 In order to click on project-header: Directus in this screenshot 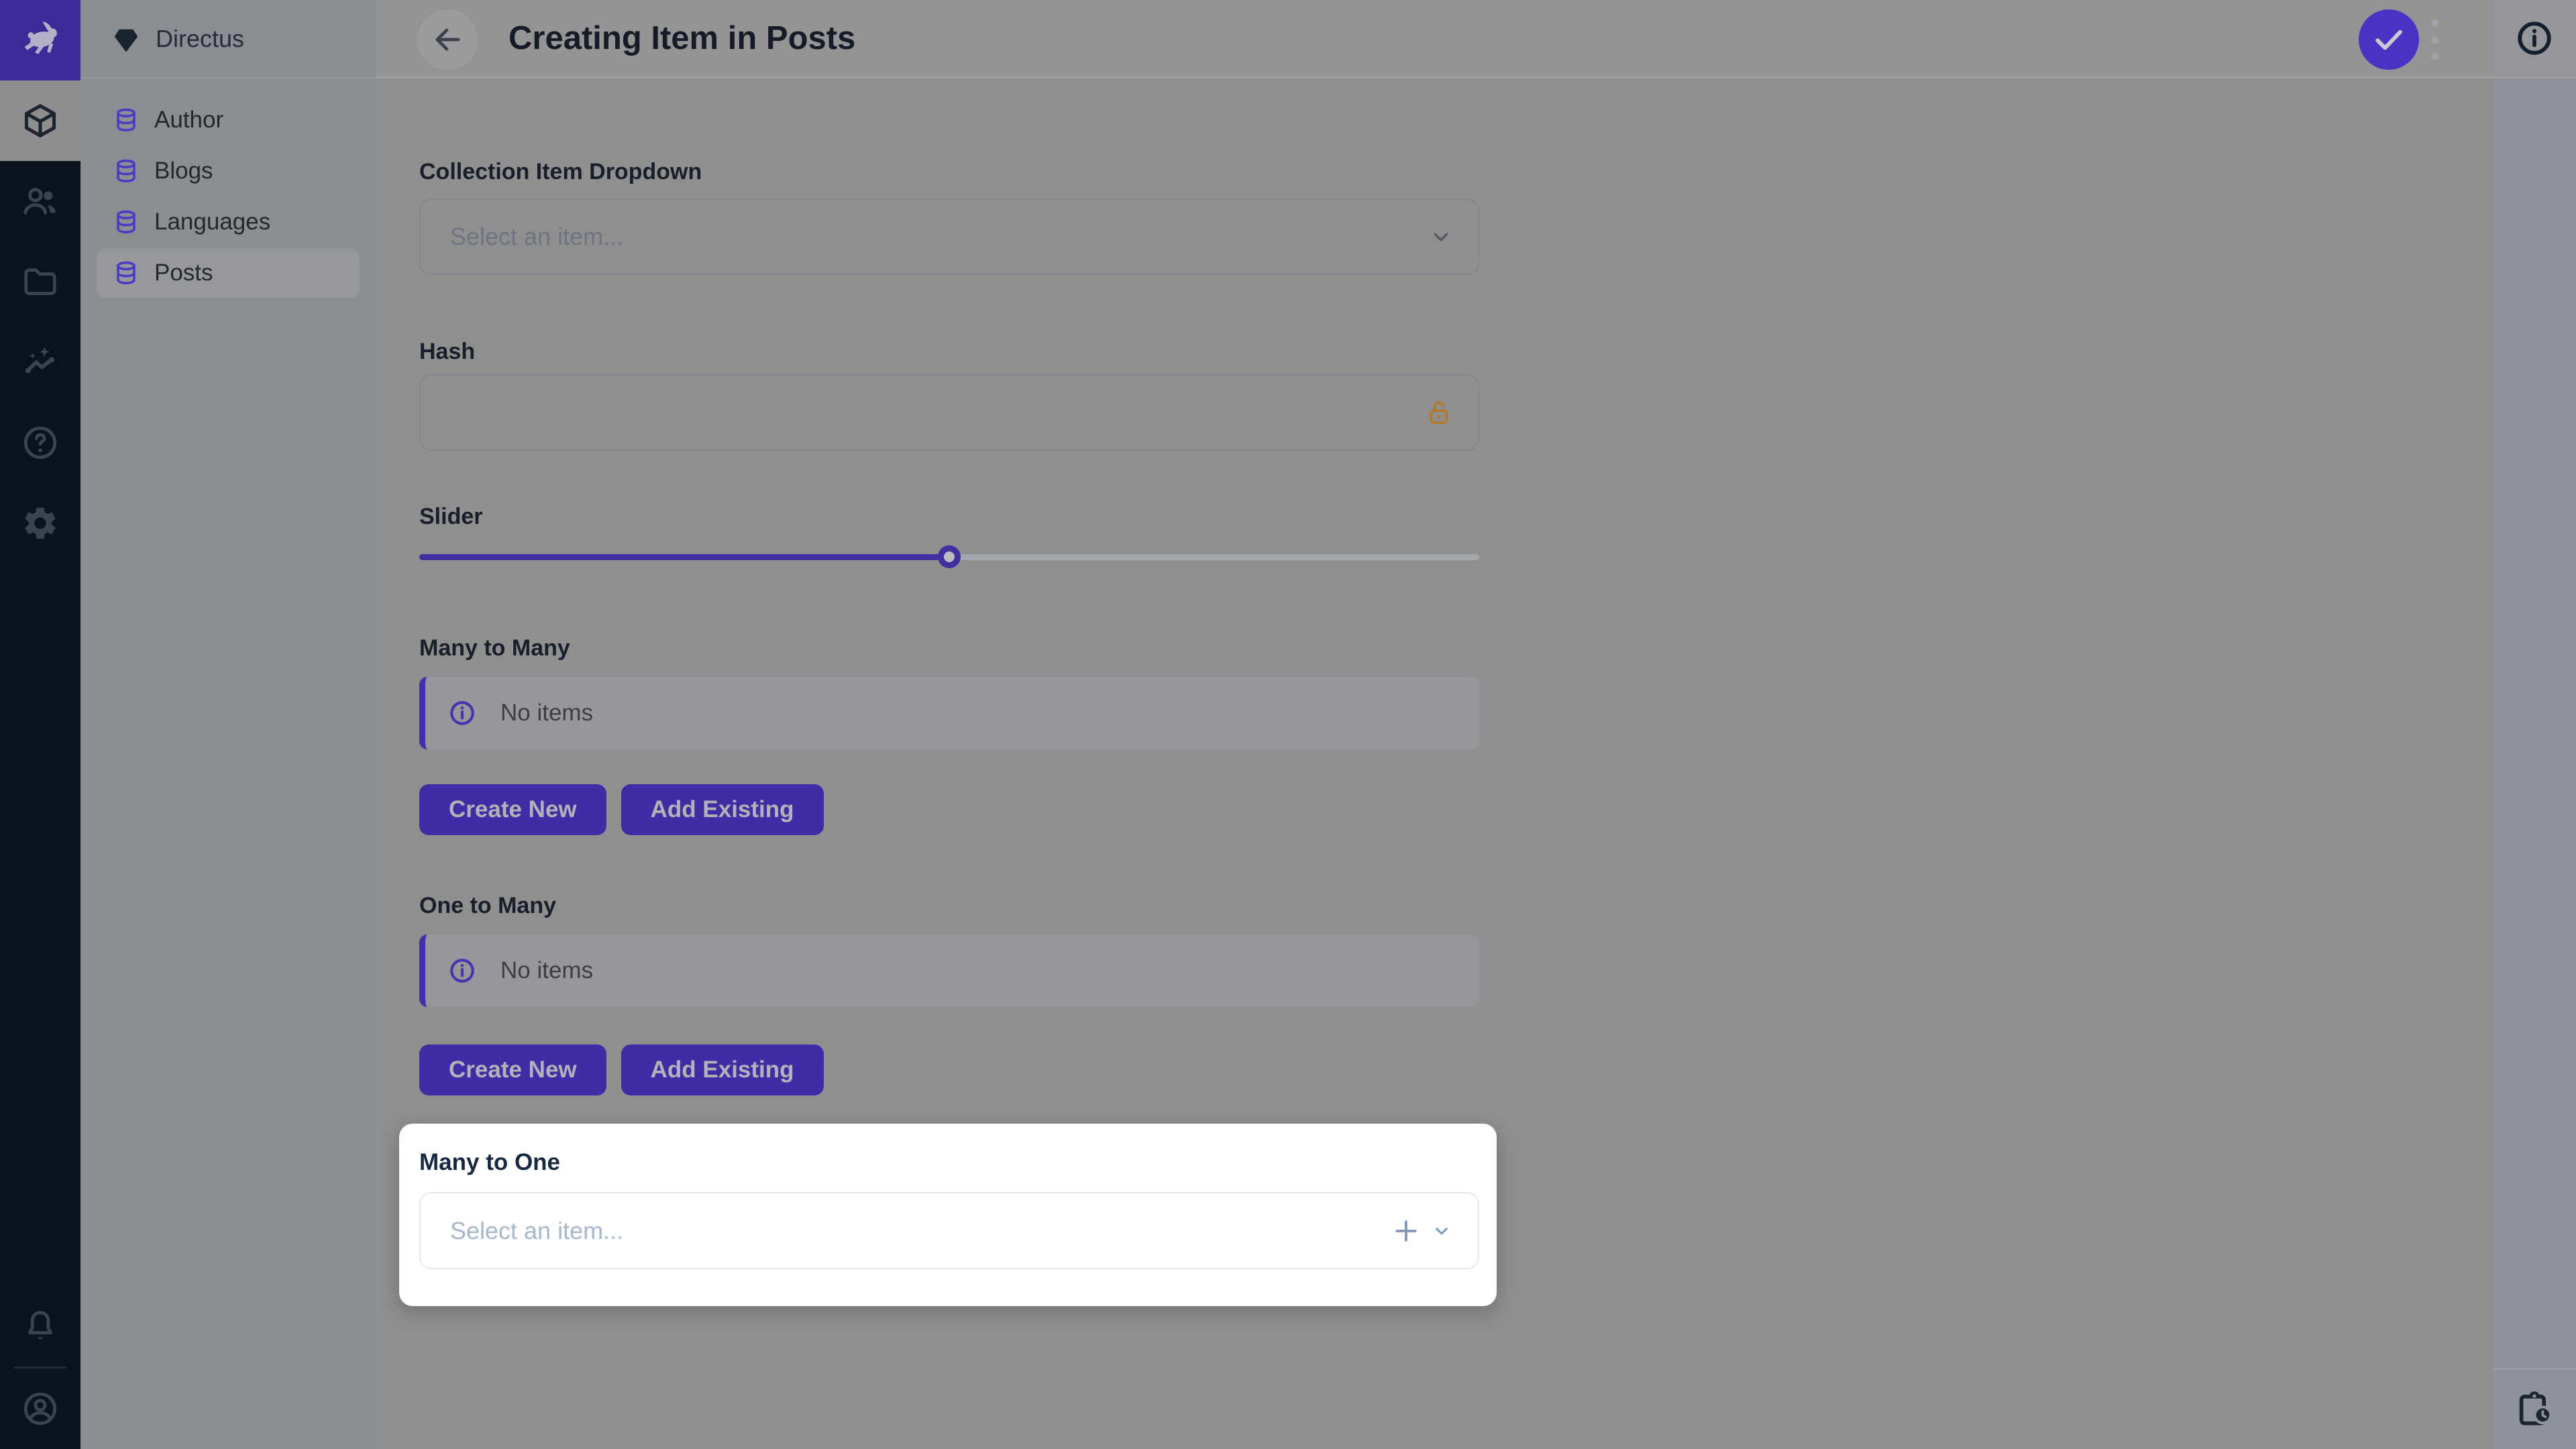, I will do `click(228, 39)`.